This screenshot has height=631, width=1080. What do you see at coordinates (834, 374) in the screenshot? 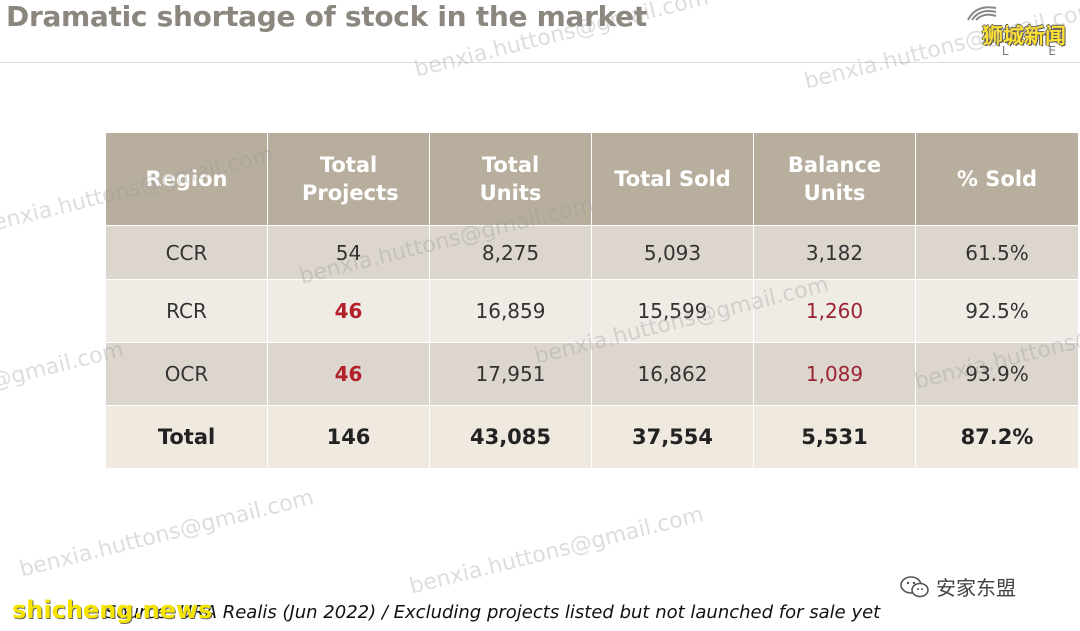
I see `cell-balance-units: 1,089` at bounding box center [834, 374].